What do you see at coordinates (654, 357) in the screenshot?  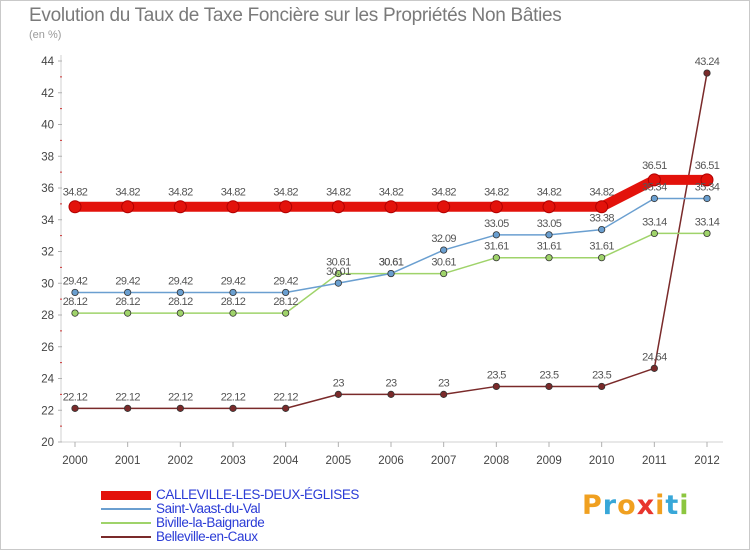 I see `data-label: 24.64` at bounding box center [654, 357].